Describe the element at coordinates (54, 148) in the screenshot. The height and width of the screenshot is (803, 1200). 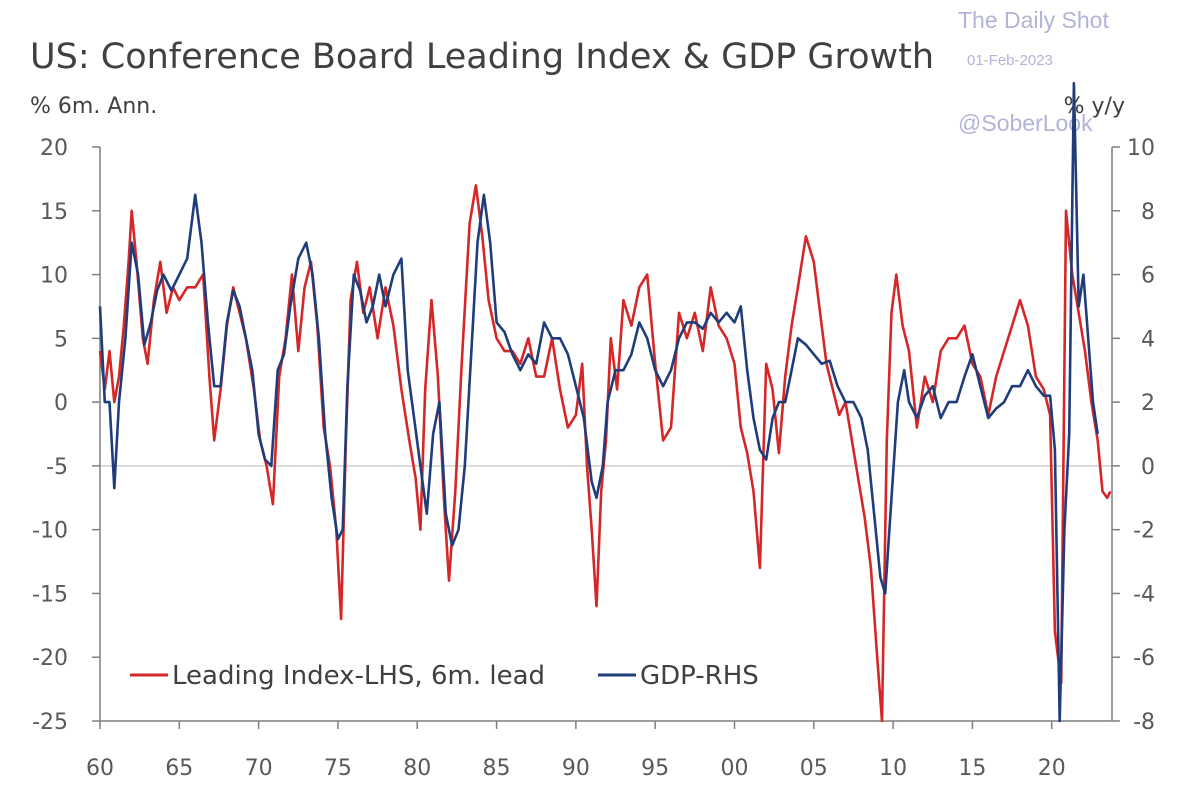
I see `left-tick-label: 20` at that location.